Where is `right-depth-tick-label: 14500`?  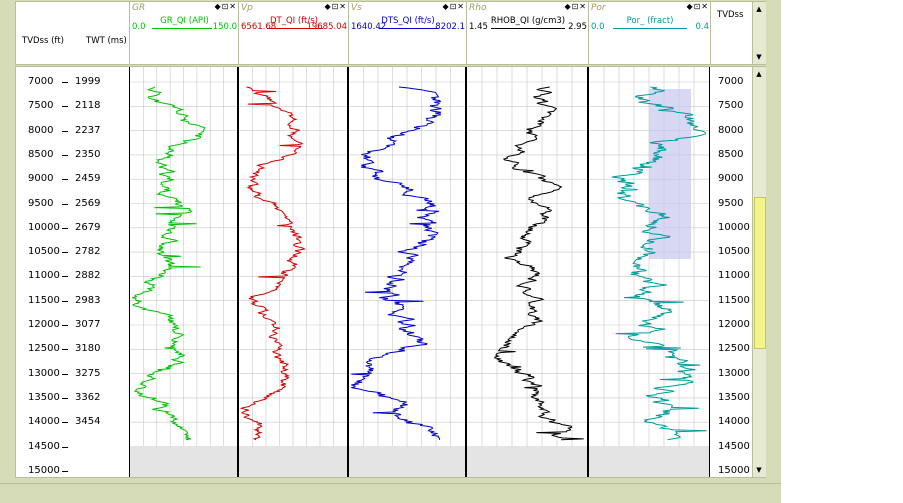 right-depth-tick-label: 14500 is located at coordinates (734, 446).